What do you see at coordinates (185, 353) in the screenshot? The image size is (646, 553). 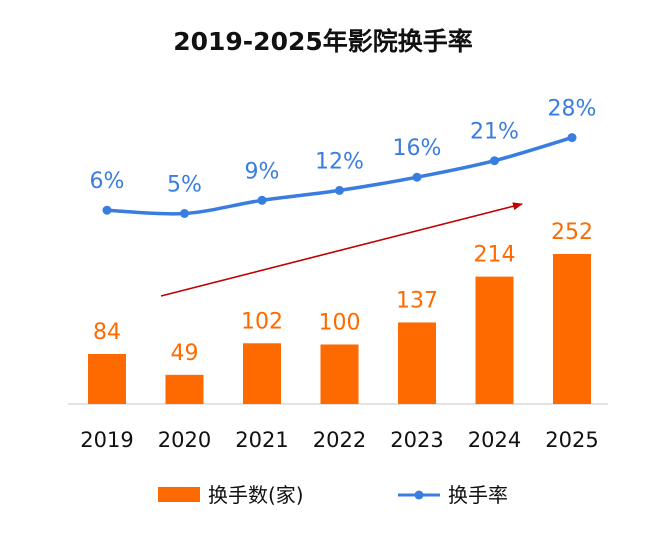 I see `bar-value-label-2020: 49` at bounding box center [185, 353].